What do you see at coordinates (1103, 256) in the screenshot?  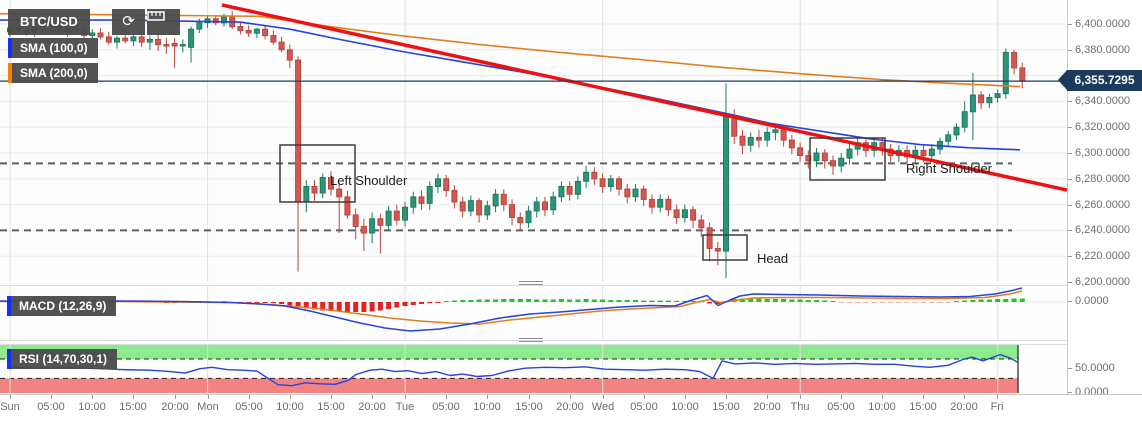 I see `price-axis-label: 6,220.0000` at bounding box center [1103, 256].